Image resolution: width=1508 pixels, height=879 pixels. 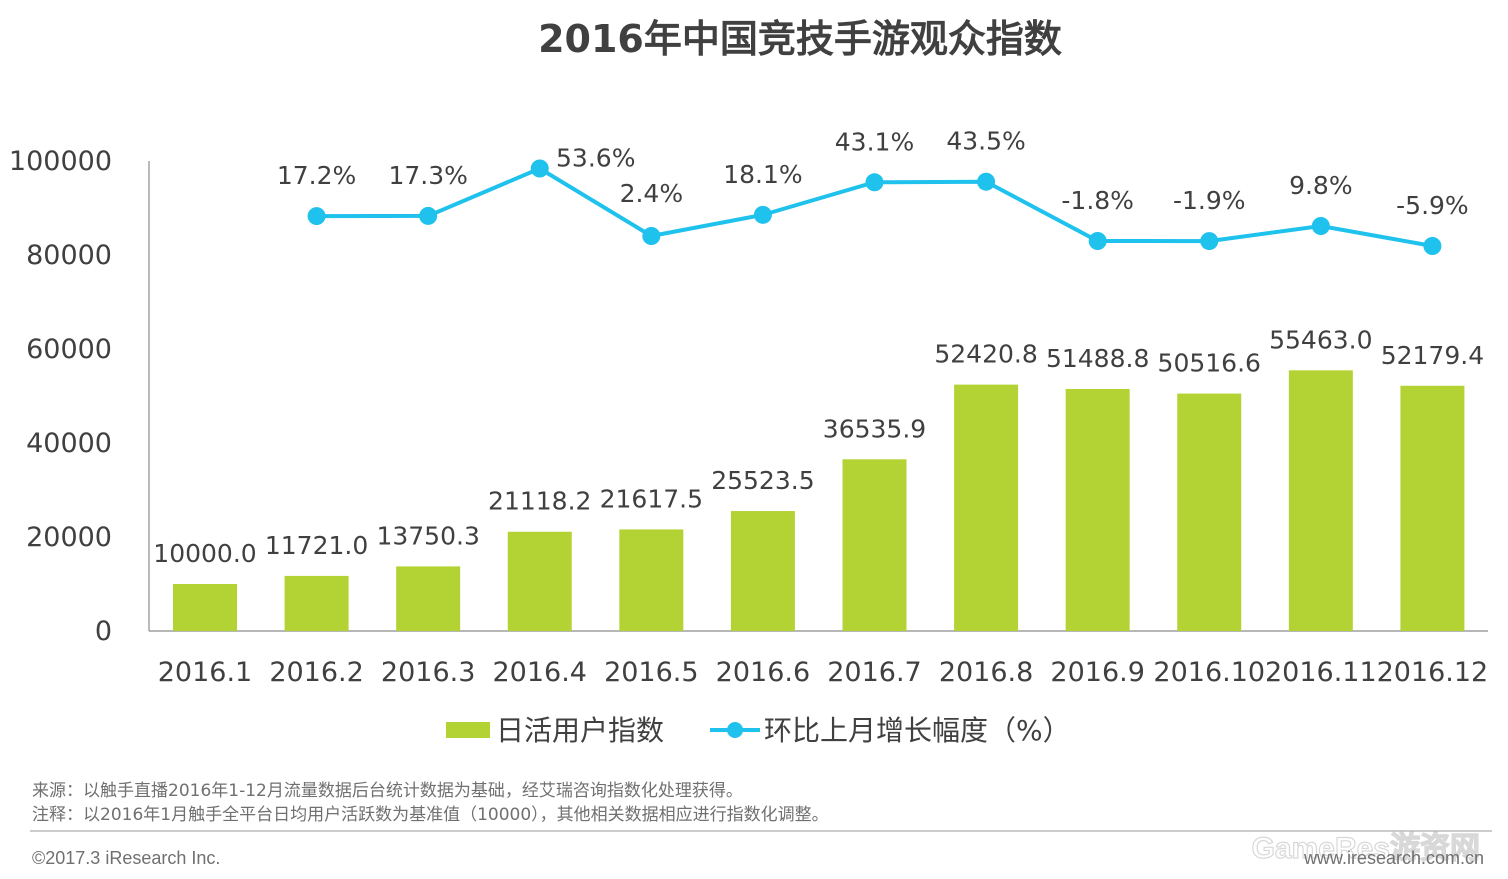 What do you see at coordinates (204, 553) in the screenshot?
I see `bar-value-label: 10000.0` at bounding box center [204, 553].